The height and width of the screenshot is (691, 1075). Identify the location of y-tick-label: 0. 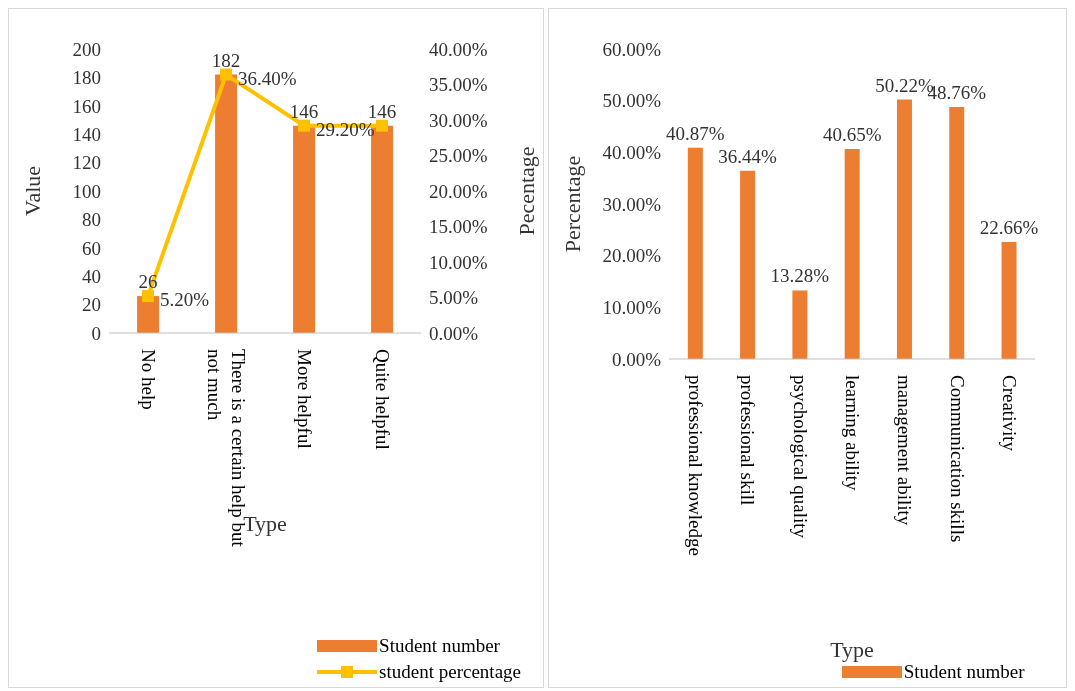
(96, 333).